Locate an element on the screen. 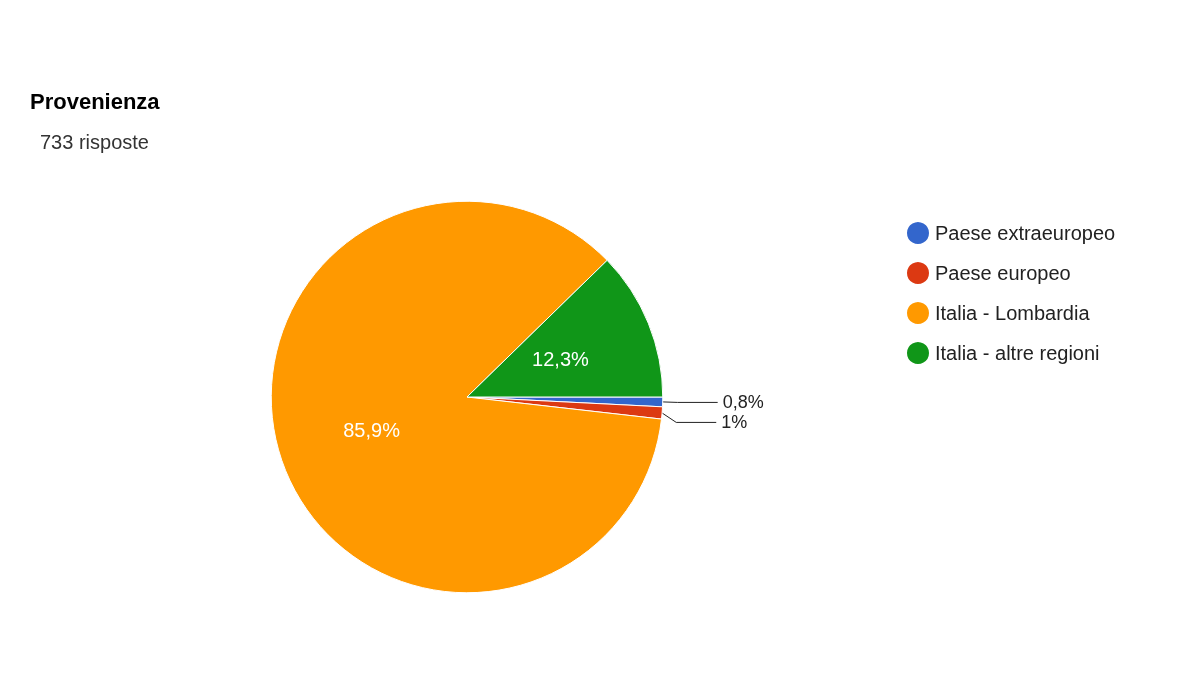  data-label: 1% is located at coordinates (734, 422).